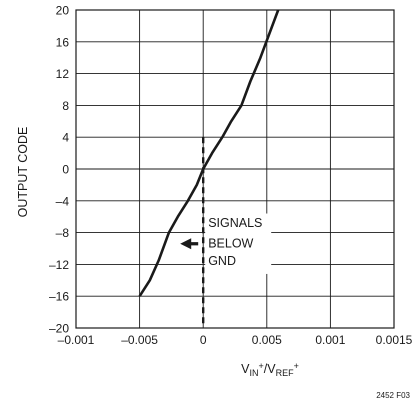  Describe the element at coordinates (393, 395) in the screenshot. I see `figure-id: 2452 F03` at that location.